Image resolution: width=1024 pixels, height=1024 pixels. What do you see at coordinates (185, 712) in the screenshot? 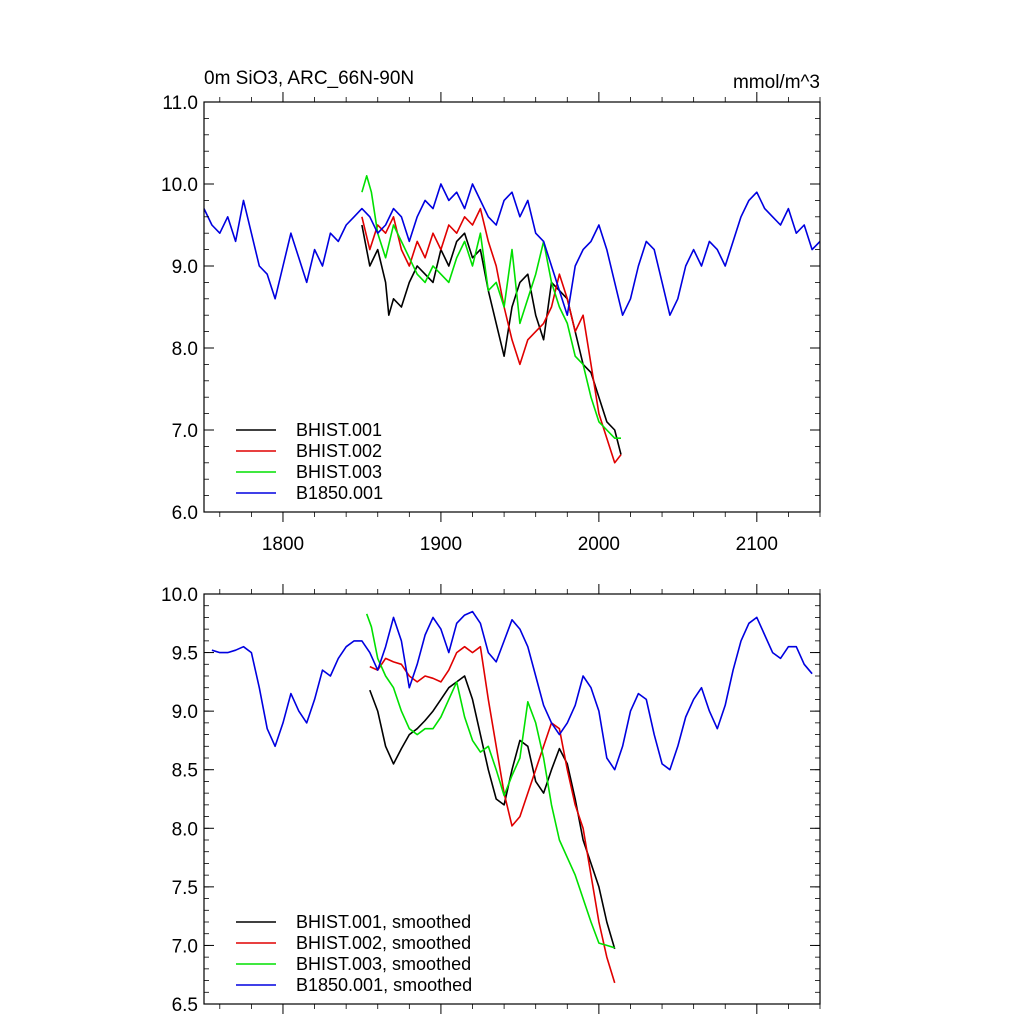
I see `bottom-ytick-label: 9.0` at bounding box center [185, 712].